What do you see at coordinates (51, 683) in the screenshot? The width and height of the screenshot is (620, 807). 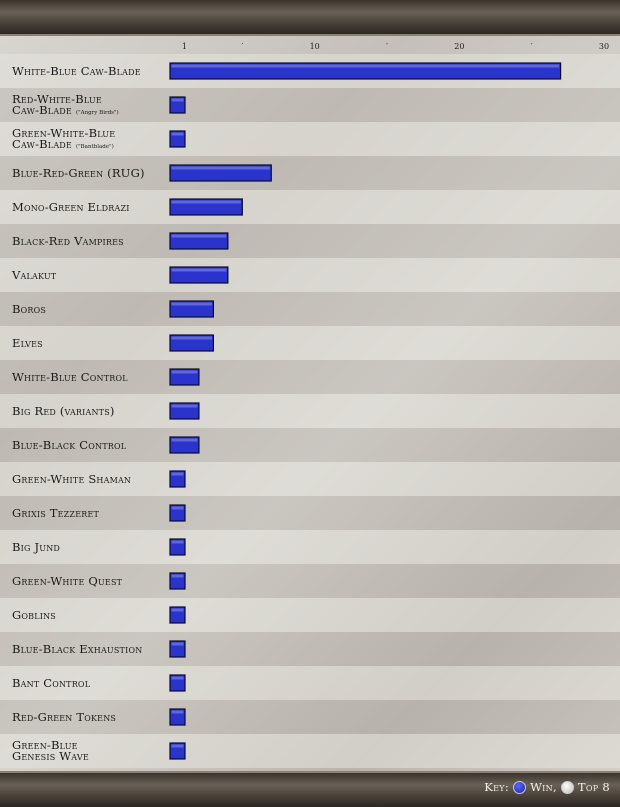 I see `category-label: Bant Control` at bounding box center [51, 683].